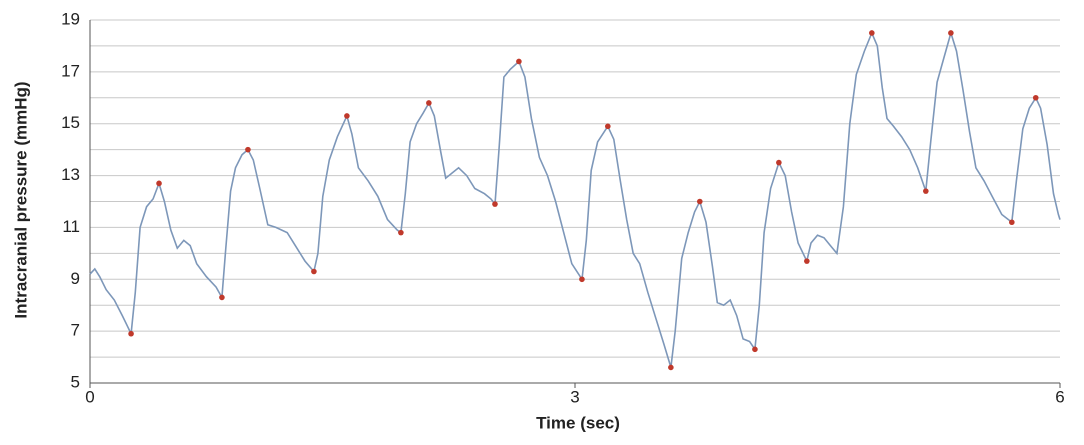  What do you see at coordinates (70, 18) in the screenshot?
I see `y-tick-label: 19` at bounding box center [70, 18].